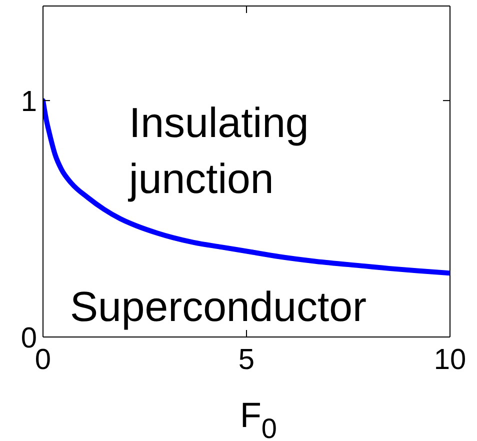 This screenshot has width=477, height=441. I want to click on y-tick-label: 1, so click(28, 102).